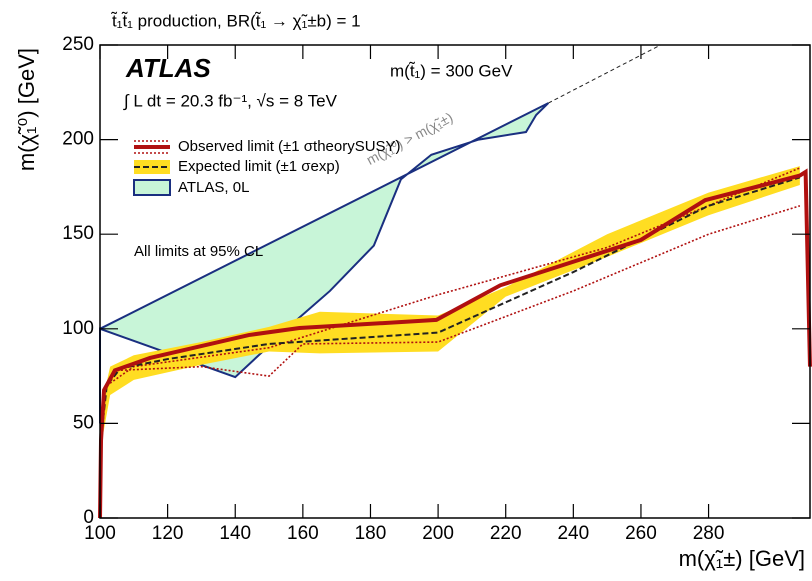  What do you see at coordinates (83, 422) in the screenshot?
I see `y-tick-label: 50` at bounding box center [83, 422].